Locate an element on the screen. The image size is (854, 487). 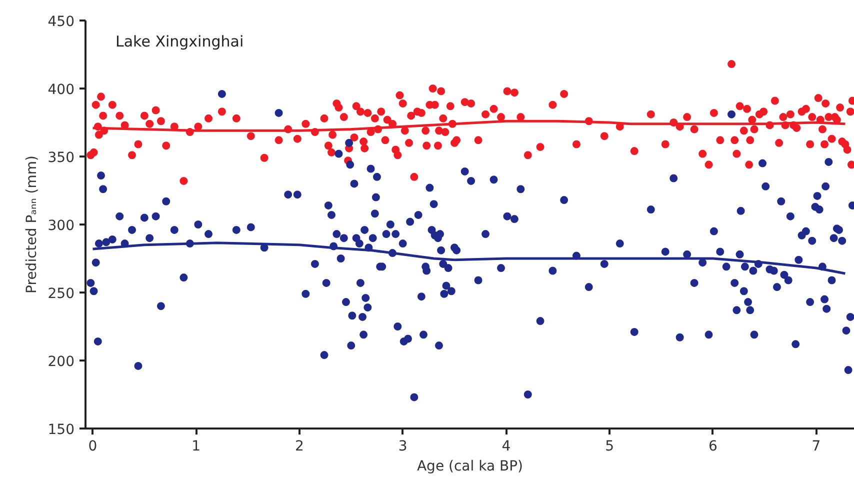
y-axis-title: Predicted Pₐₙₙ (mm) is located at coordinates (32, 225).